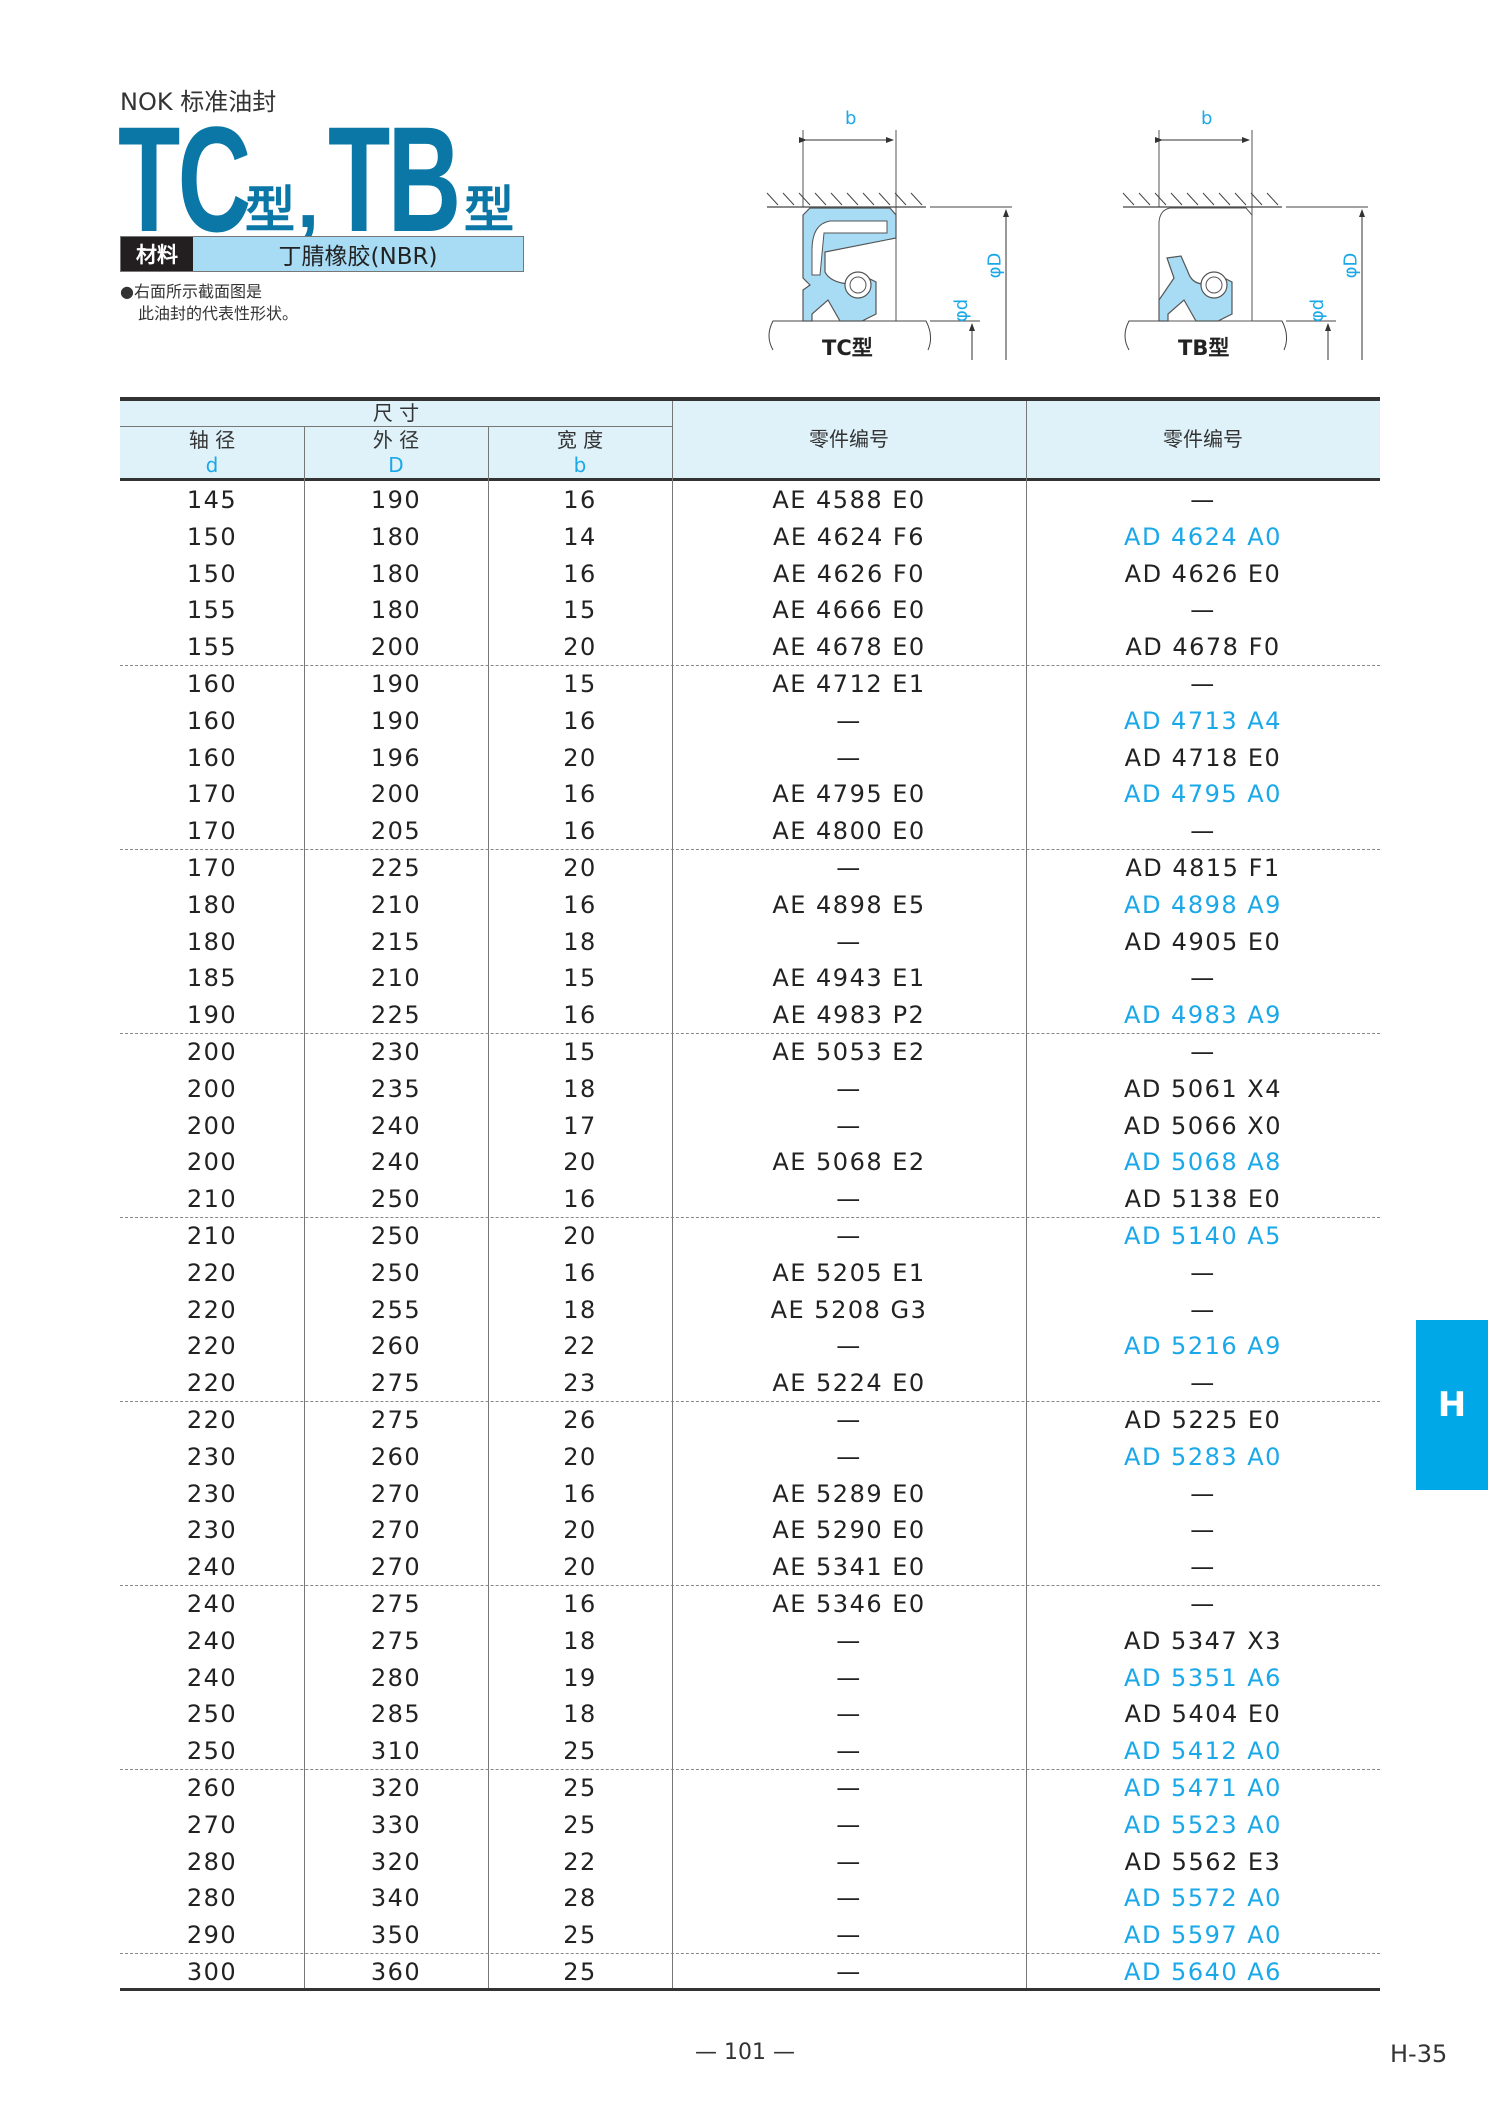 The width and height of the screenshot is (1488, 2104). I want to click on cell-d: 200, so click(212, 1088).